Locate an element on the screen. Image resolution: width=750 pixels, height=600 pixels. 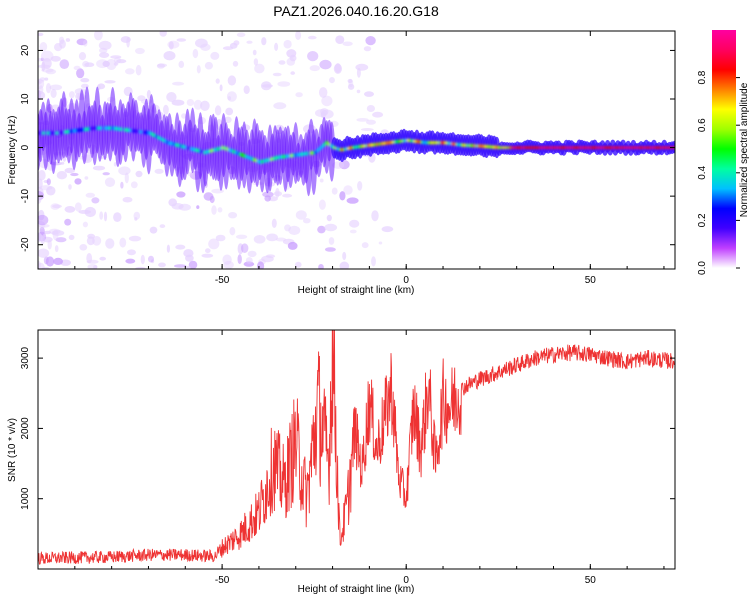
spectrogram-ylabel: Frequency (Hz) is located at coordinates (12, 150).